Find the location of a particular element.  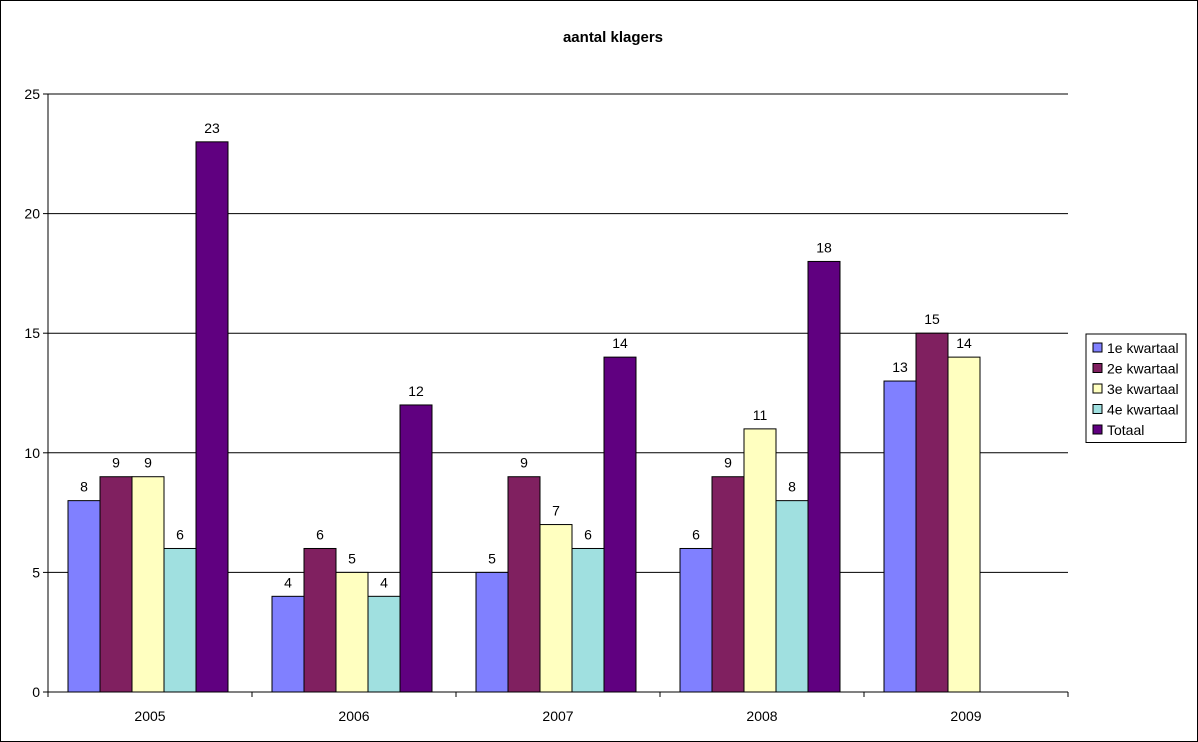

data-label: 13 is located at coordinates (900, 367).